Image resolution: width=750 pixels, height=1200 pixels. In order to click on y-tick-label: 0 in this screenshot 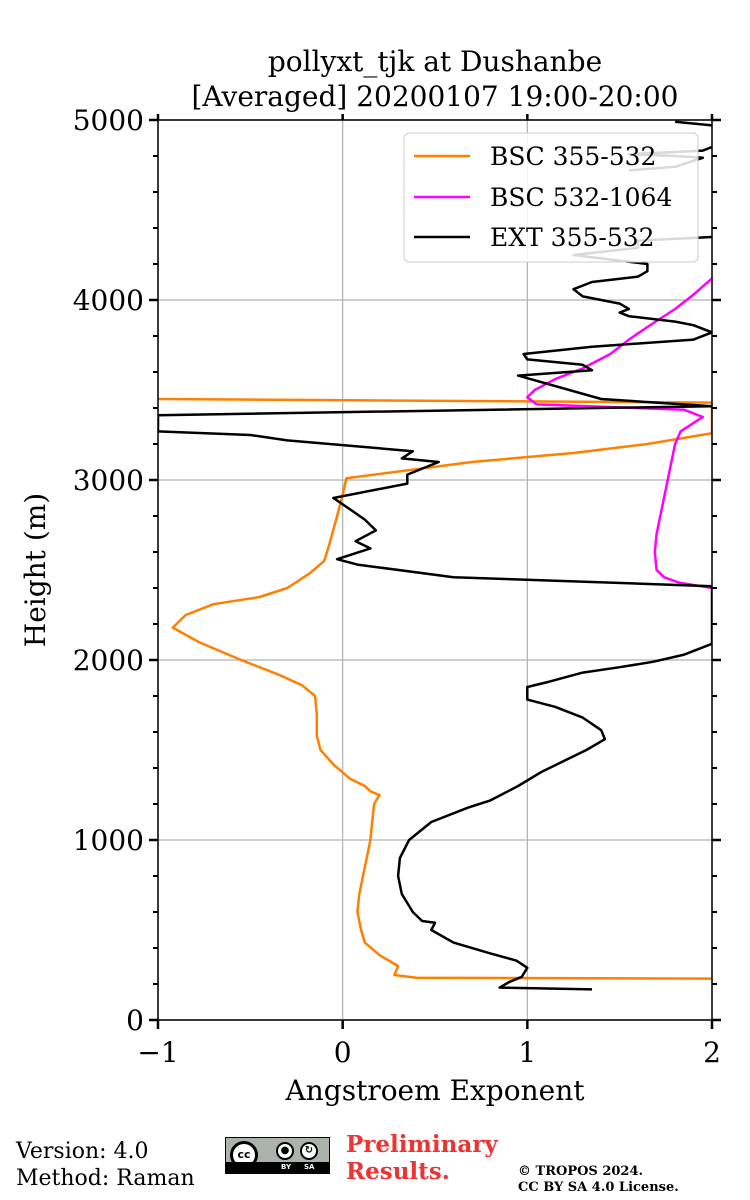, I will do `click(135, 1020)`.